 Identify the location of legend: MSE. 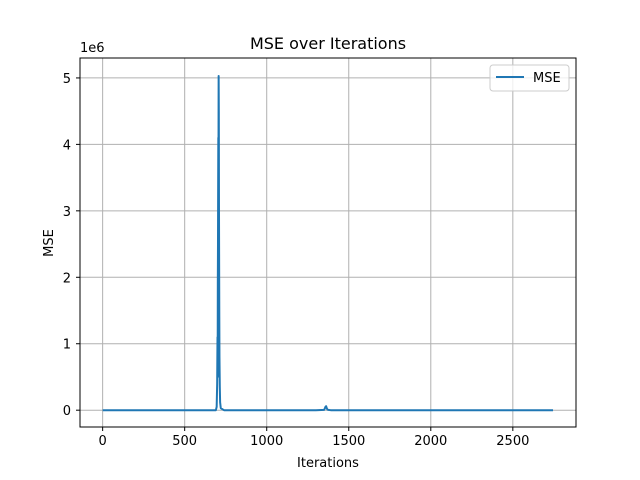
(529, 78).